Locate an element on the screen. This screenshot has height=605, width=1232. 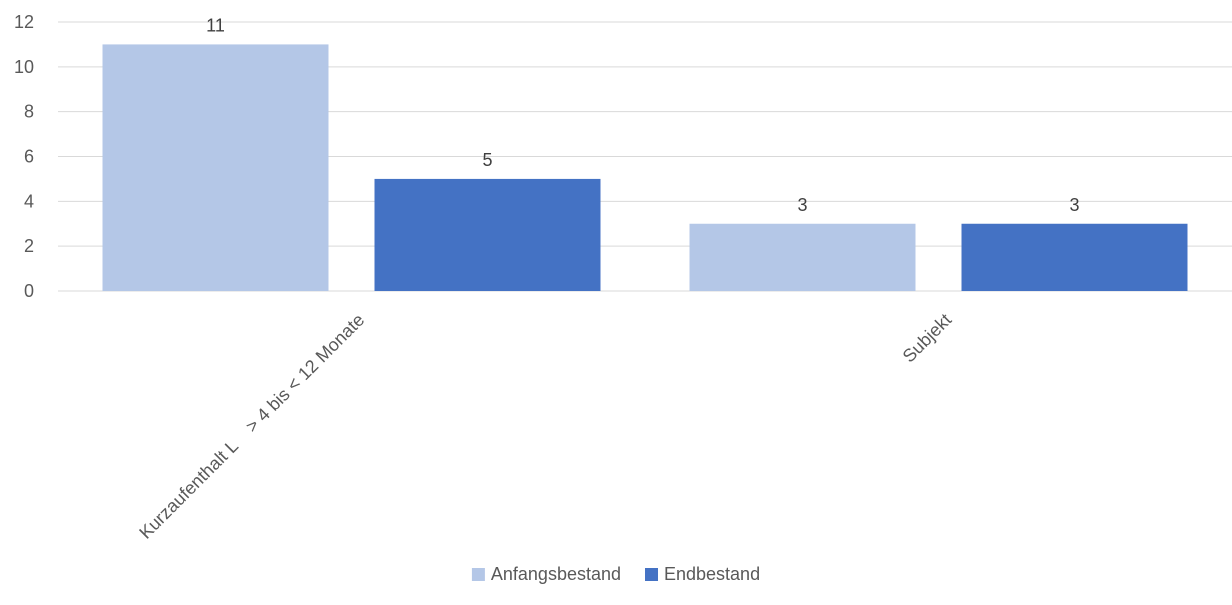
y-axis-tick-labels: 0 2 4 6 8 10 12 is located at coordinates (24, 156).